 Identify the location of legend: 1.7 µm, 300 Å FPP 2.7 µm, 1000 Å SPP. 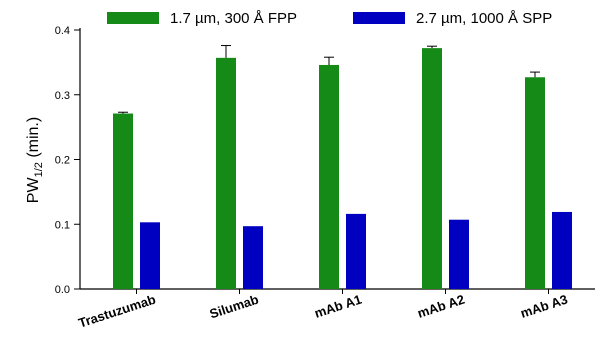
(329, 18).